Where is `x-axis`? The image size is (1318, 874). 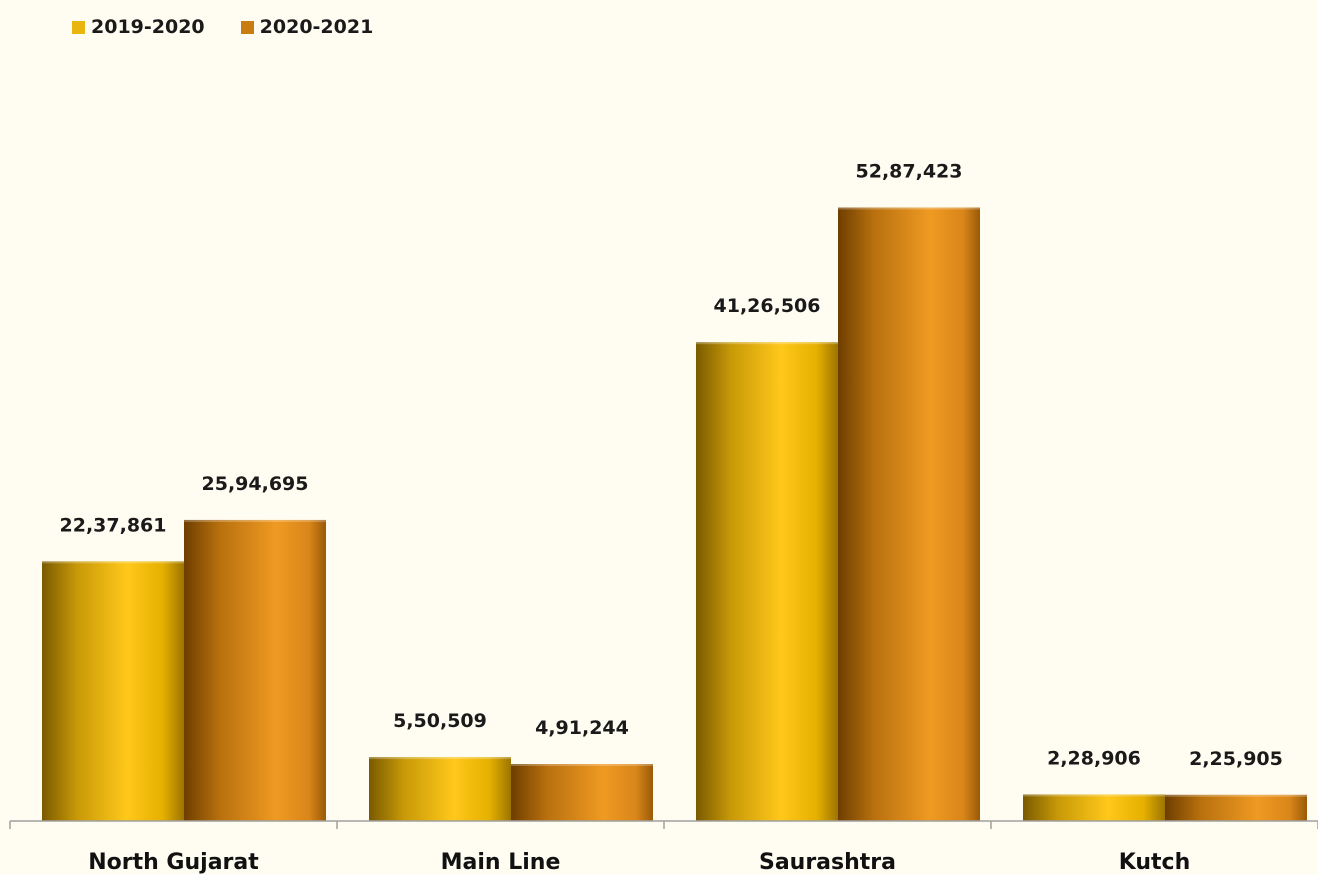 x-axis is located at coordinates (663, 824).